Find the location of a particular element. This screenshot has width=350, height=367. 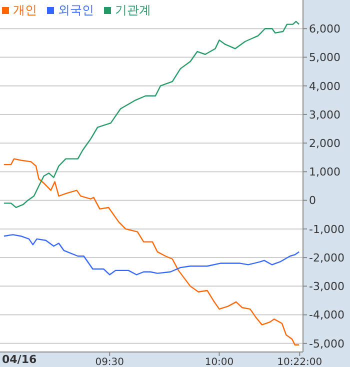

legend-label: 개인 is located at coordinates (25, 10).